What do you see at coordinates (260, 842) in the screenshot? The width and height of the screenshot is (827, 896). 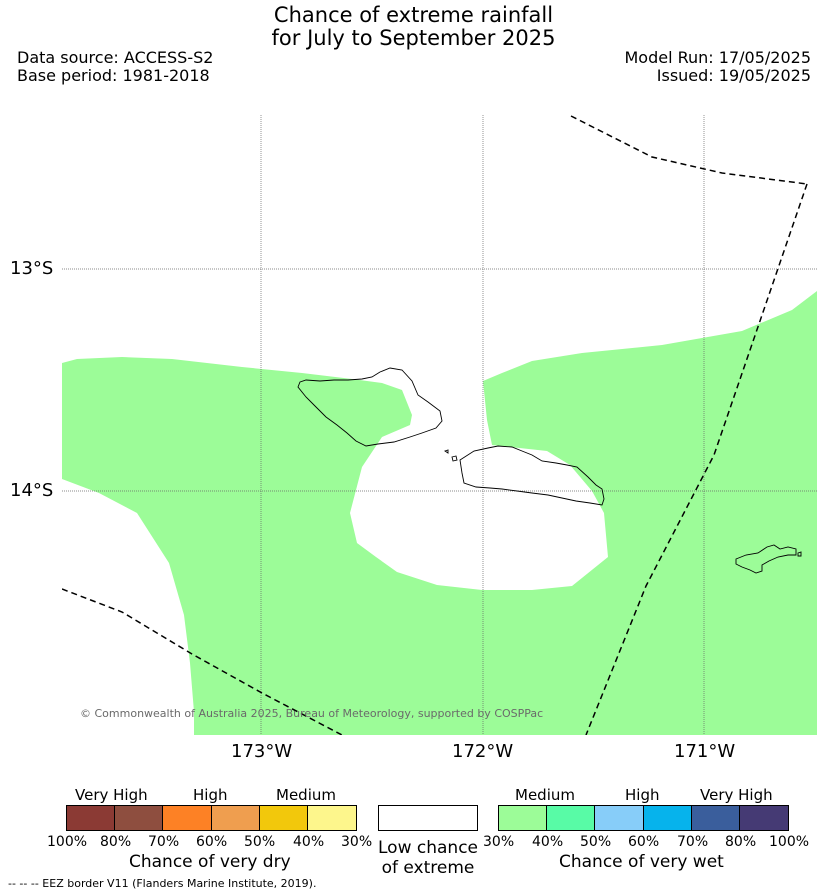 I see `dry-tick-50: 50%` at bounding box center [260, 842].